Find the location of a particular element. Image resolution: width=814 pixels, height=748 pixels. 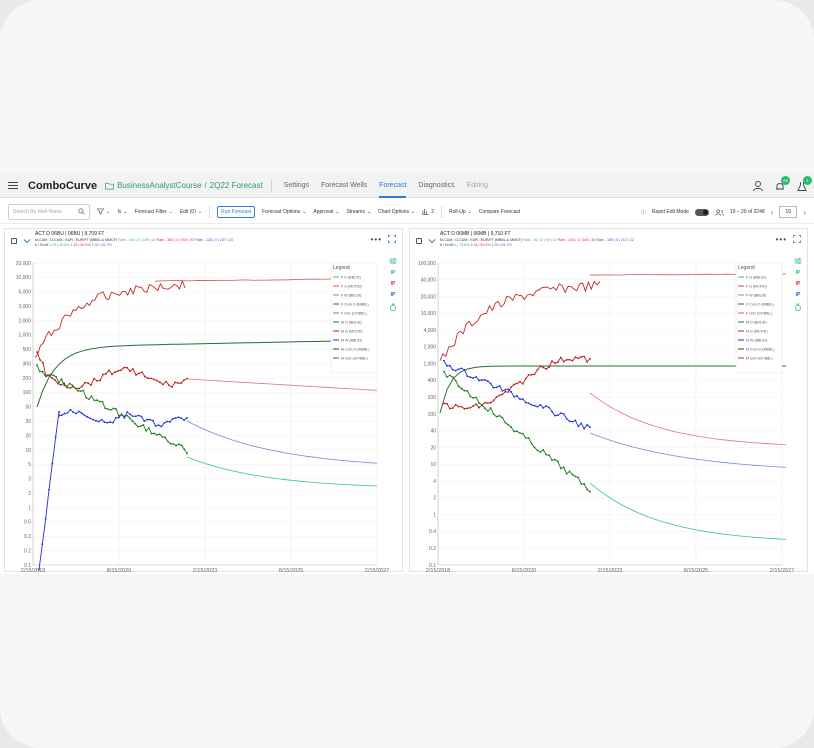

notifications-button: 99 is located at coordinates (782, 184).